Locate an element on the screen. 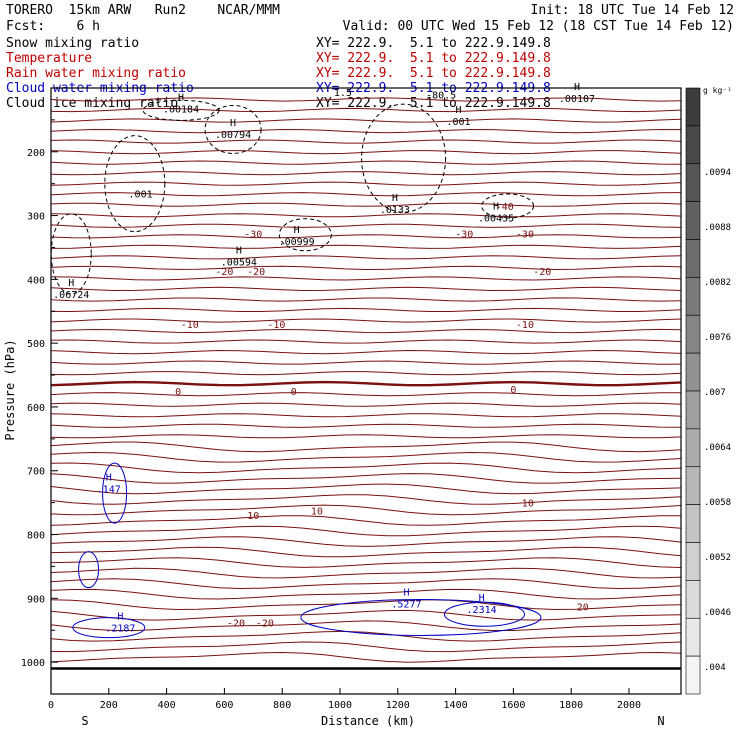  x-tick-label: 200 is located at coordinates (109, 705).